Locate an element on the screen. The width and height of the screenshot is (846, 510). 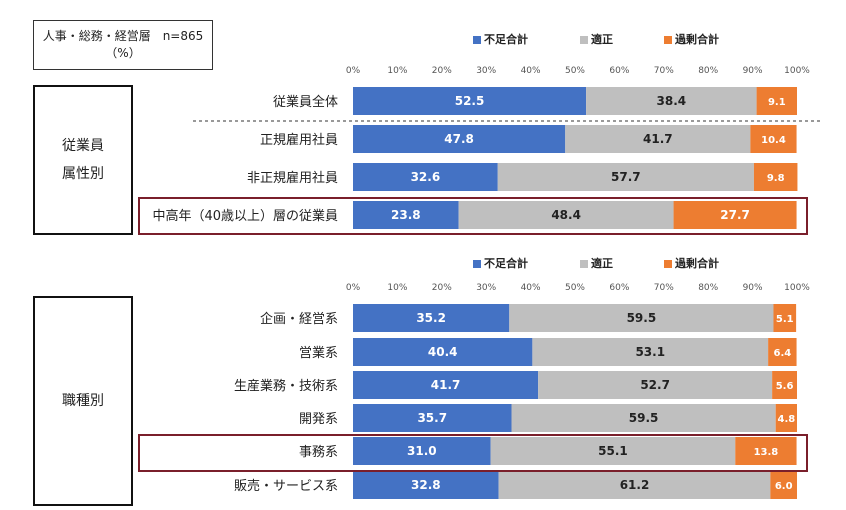
data-label: 9.1 is located at coordinates (777, 102).